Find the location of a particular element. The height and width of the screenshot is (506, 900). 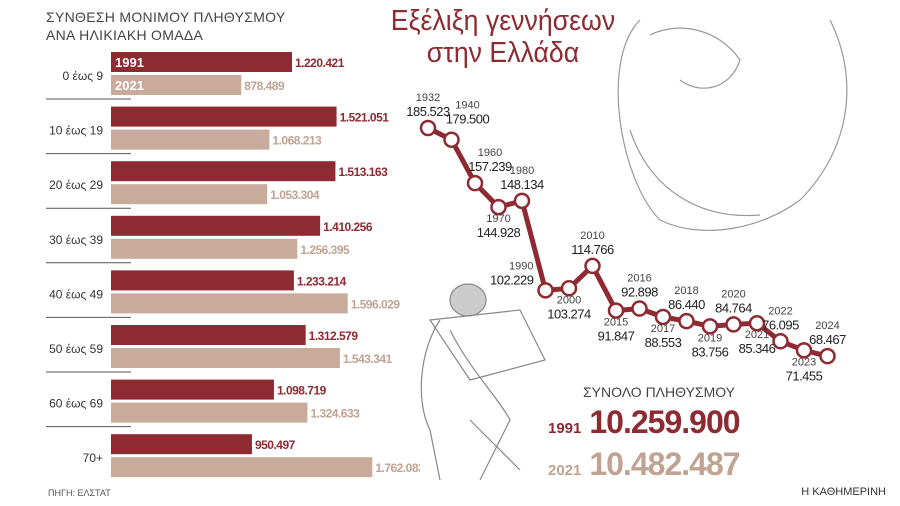

bar-value-label: 1.324.633 is located at coordinates (335, 414).